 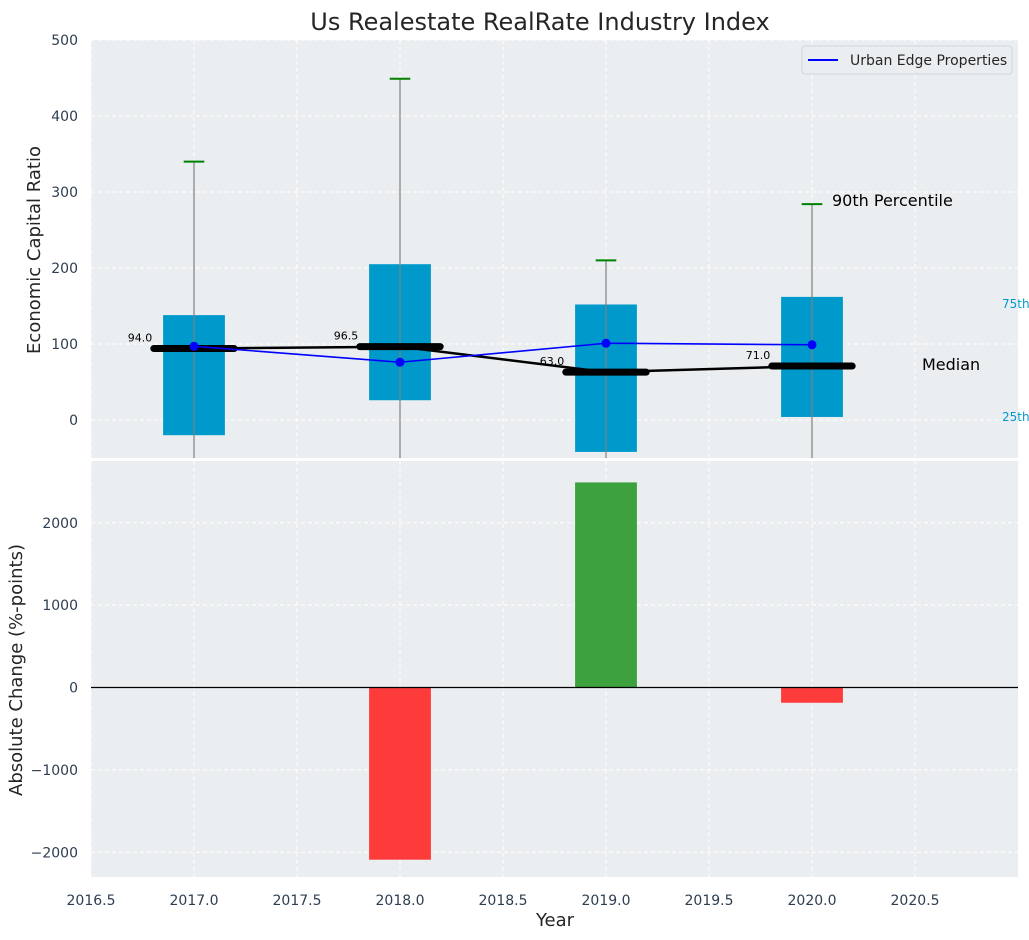 What do you see at coordinates (60, 524) in the screenshot?
I see `bottom-y-tick-label: 2000` at bounding box center [60, 524].